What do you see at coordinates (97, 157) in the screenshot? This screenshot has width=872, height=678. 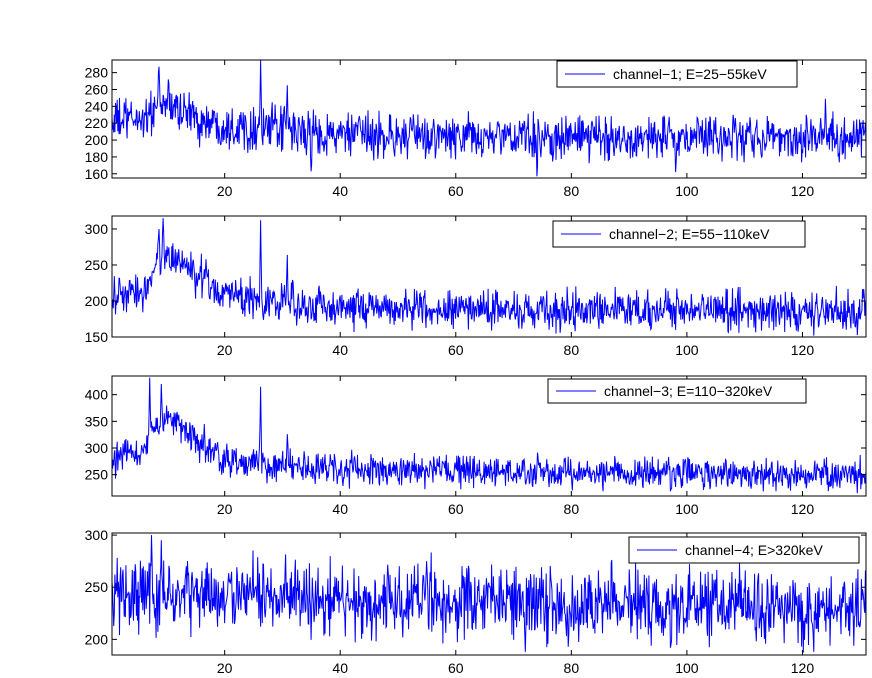 I see `y-tick-label: 180` at bounding box center [97, 157].